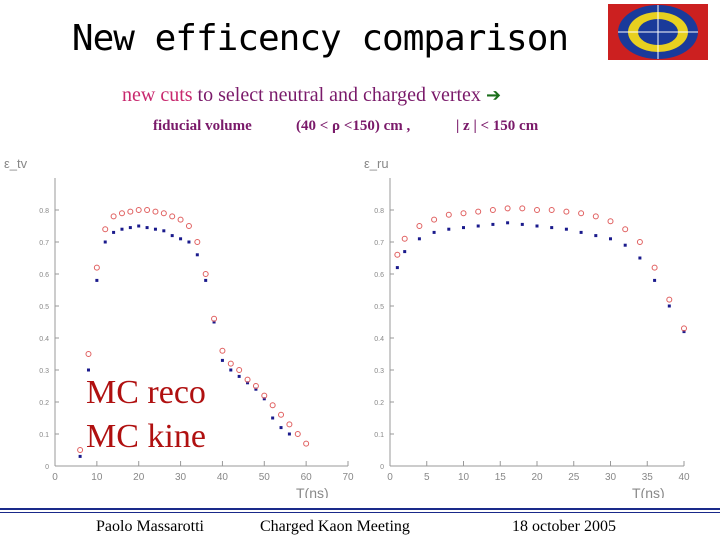 The image size is (720, 540). Describe the element at coordinates (184, 341) in the screenshot. I see `series-mc-reco` at that location.